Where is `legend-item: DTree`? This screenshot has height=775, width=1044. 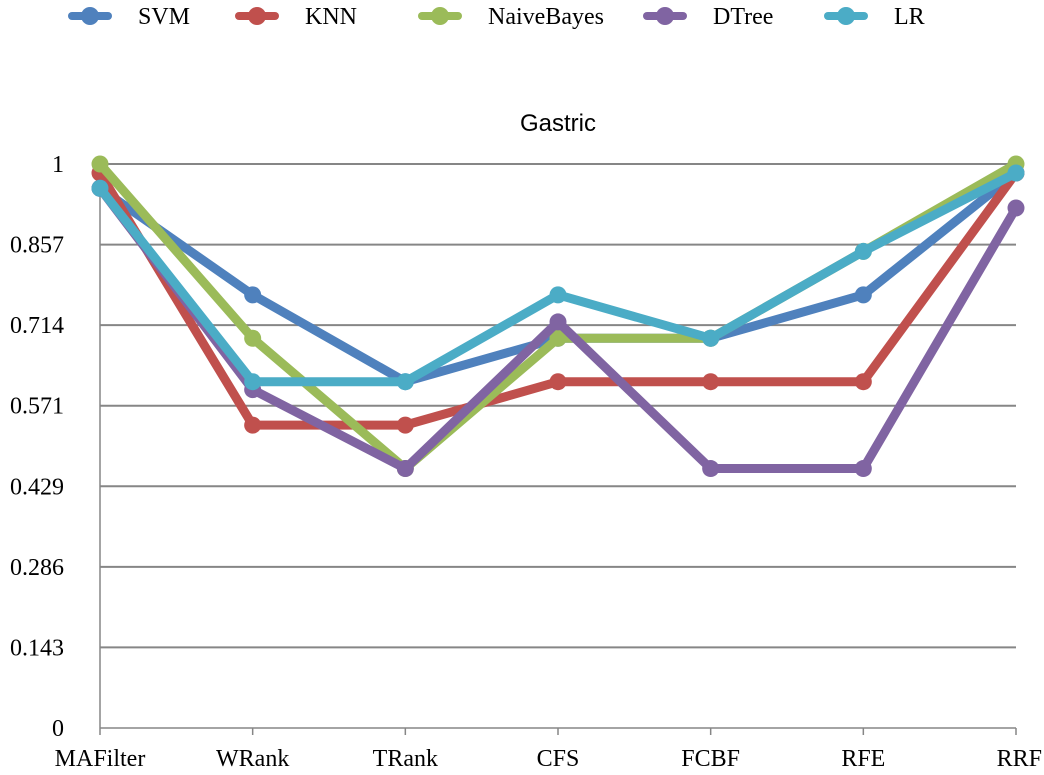 legend-item: DTree is located at coordinates (708, 17).